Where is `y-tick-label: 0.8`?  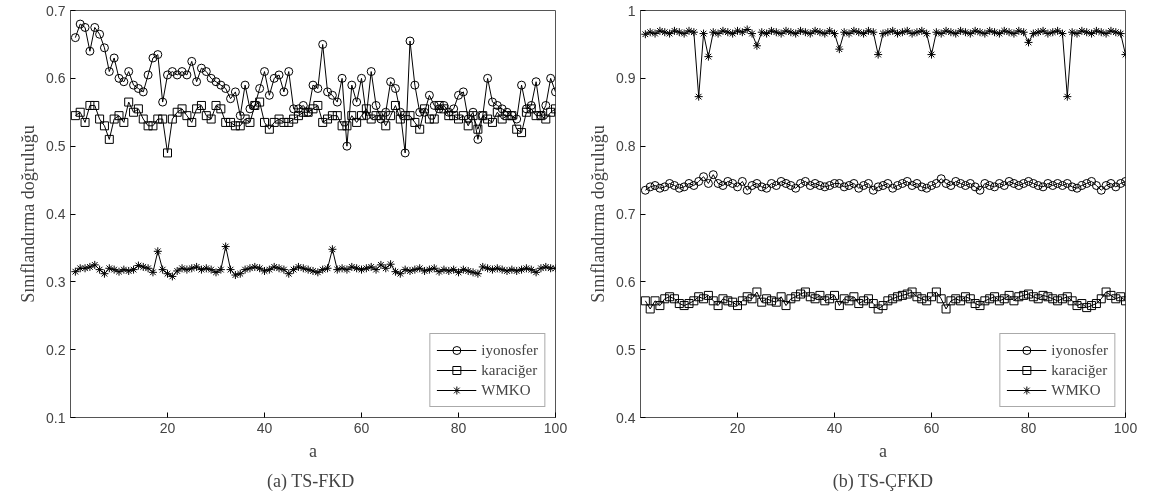
y-tick-label: 0.8 is located at coordinates (626, 146).